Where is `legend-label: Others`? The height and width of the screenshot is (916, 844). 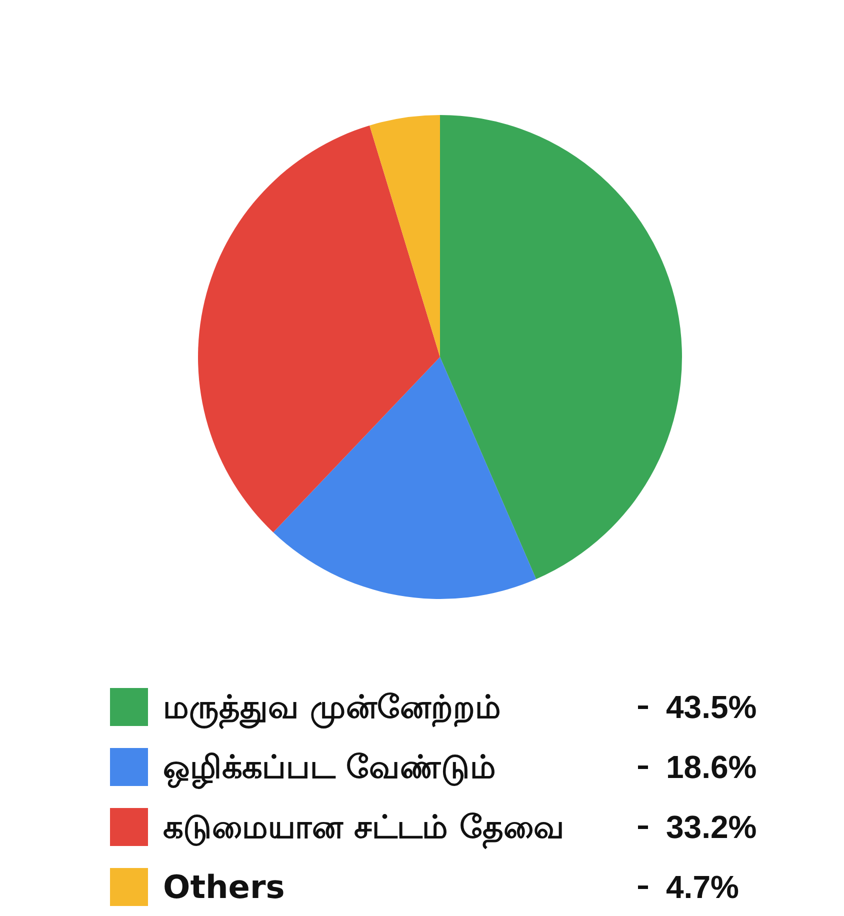
legend-label: Others is located at coordinates (224, 887).